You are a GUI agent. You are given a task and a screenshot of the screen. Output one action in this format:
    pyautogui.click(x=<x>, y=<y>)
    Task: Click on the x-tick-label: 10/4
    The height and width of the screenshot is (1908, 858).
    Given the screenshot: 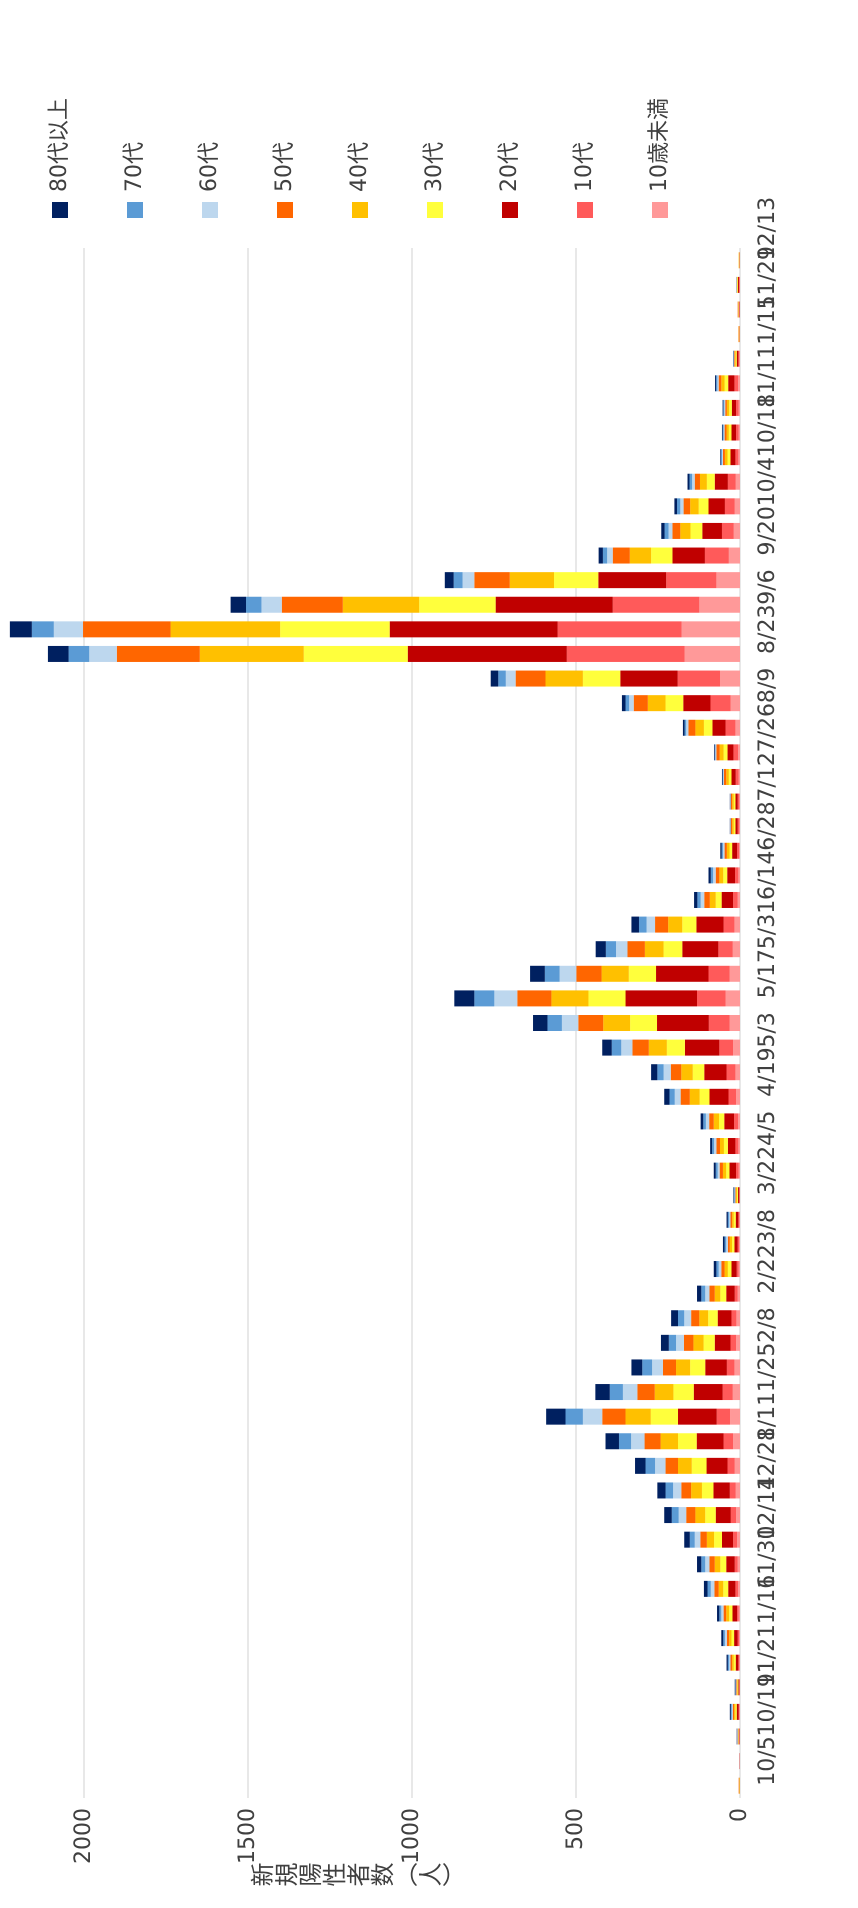 What is the action you would take?
    pyautogui.click(x=767, y=481)
    